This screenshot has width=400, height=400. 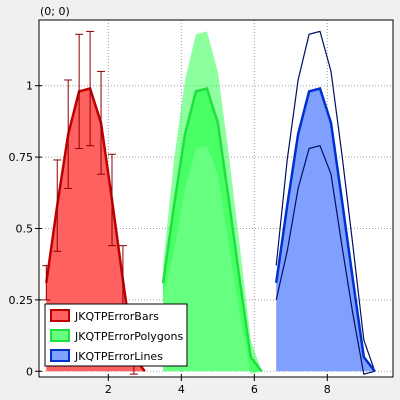 I want to click on y-tick-label: 0, so click(x=29, y=371).